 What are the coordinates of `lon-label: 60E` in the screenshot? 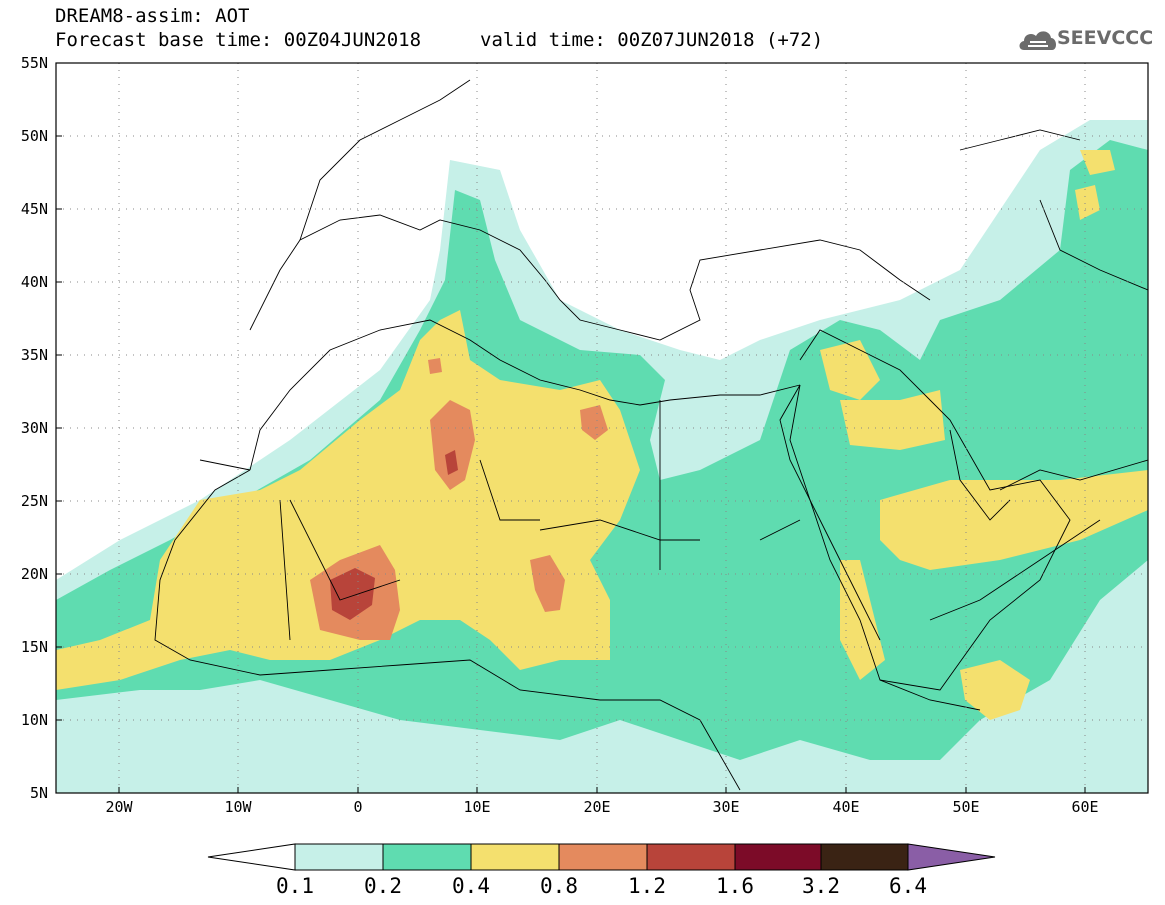 It's located at (1084, 807).